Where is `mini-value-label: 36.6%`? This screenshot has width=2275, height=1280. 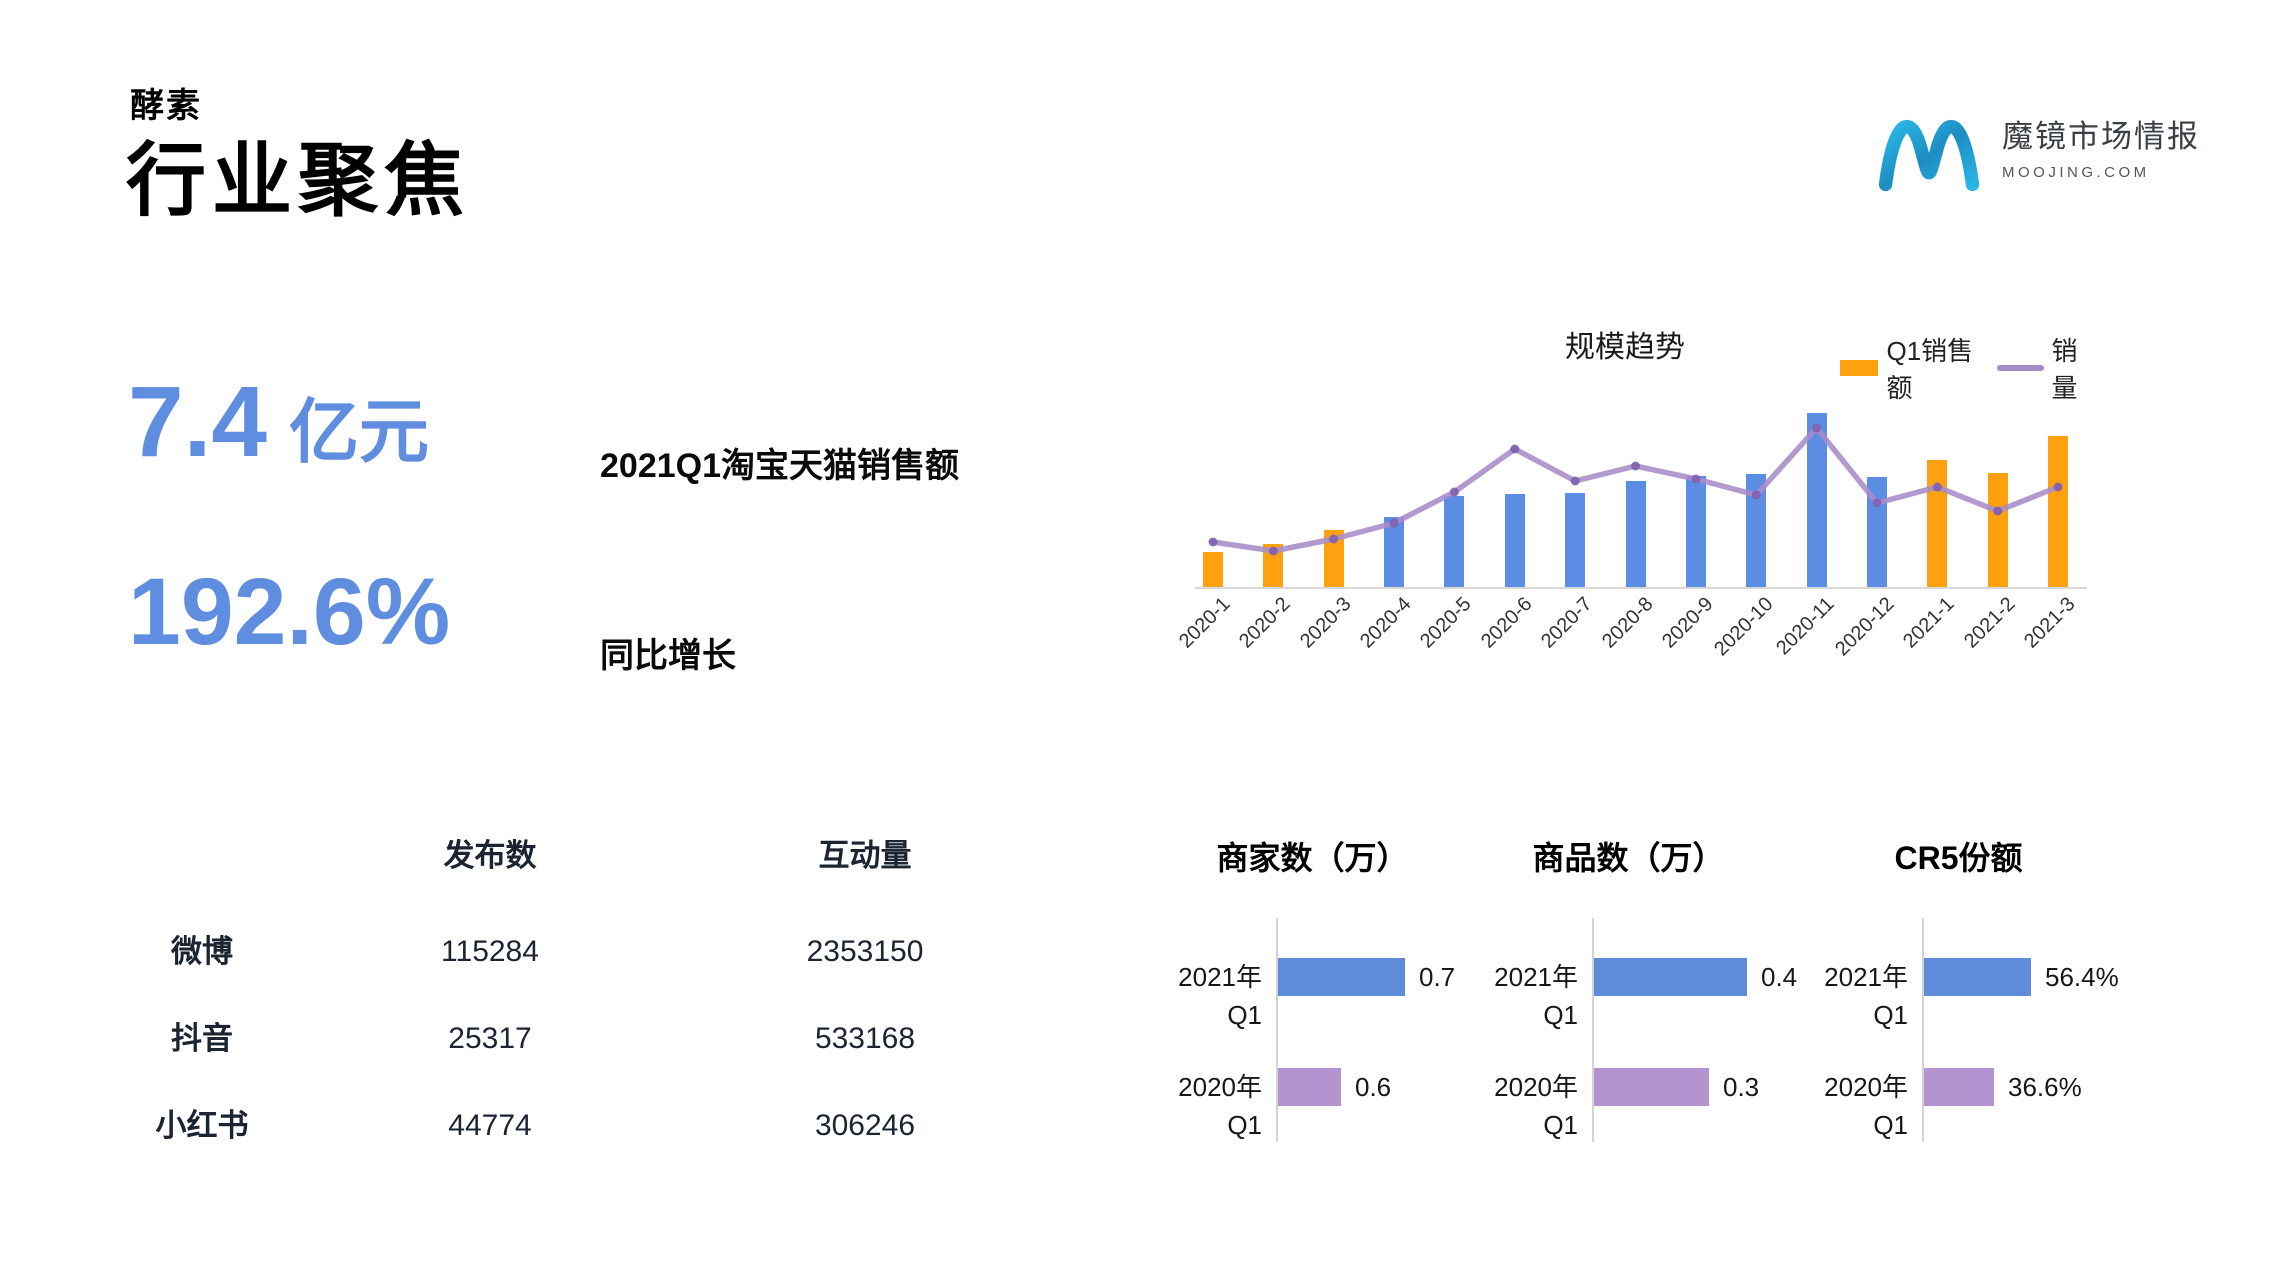
mini-value-label: 36.6% is located at coordinates (2045, 1087).